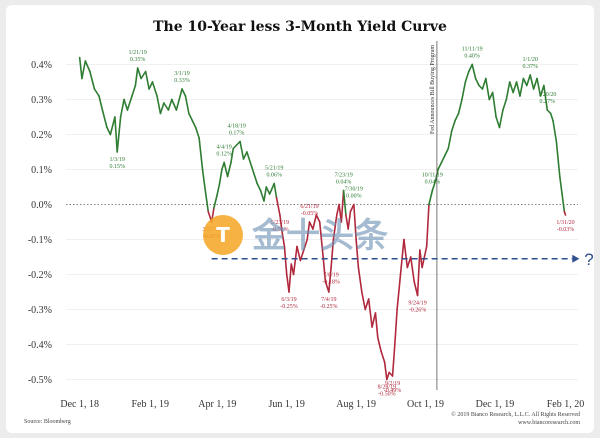 This screenshot has width=600, height=438. Describe the element at coordinates (236, 127) in the screenshot. I see `annotation-date: 4/18/19` at that location.